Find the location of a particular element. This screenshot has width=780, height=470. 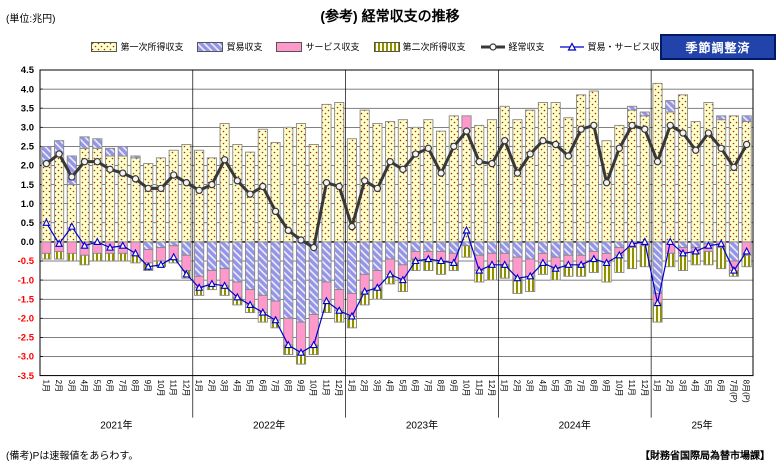

svg-text: -3.5 is located at coordinates (26, 376).